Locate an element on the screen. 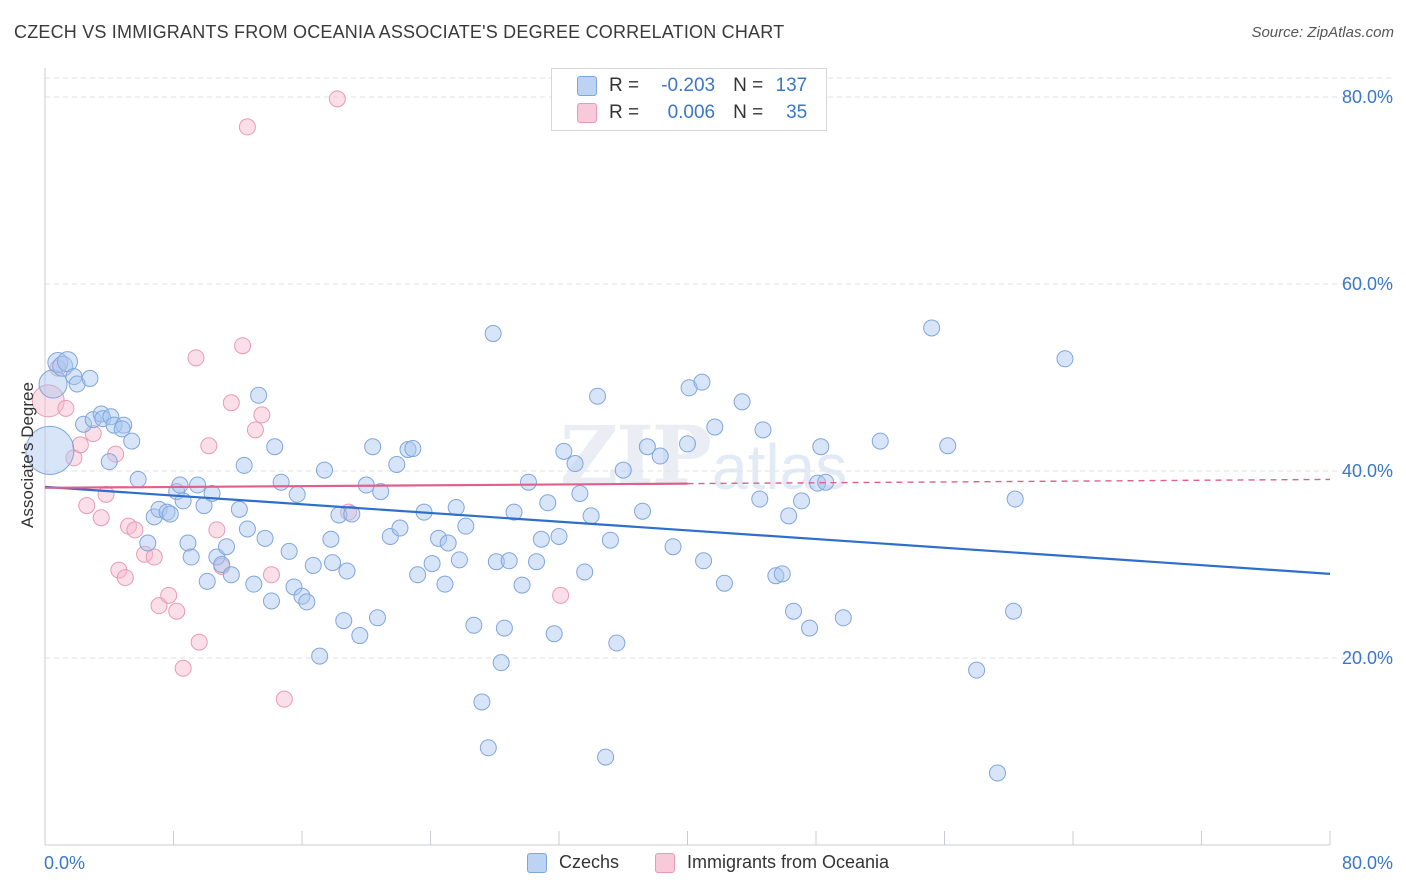 This screenshot has width=1406, height=892. x-tick-label: 0.0% is located at coordinates (64, 863).